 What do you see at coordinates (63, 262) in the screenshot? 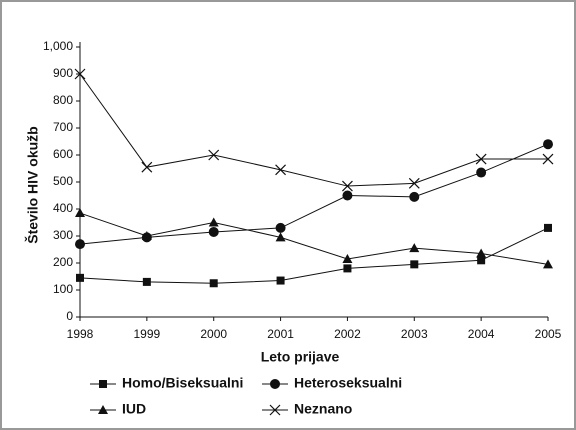
I see `y-tick-label: 200` at bounding box center [63, 262].